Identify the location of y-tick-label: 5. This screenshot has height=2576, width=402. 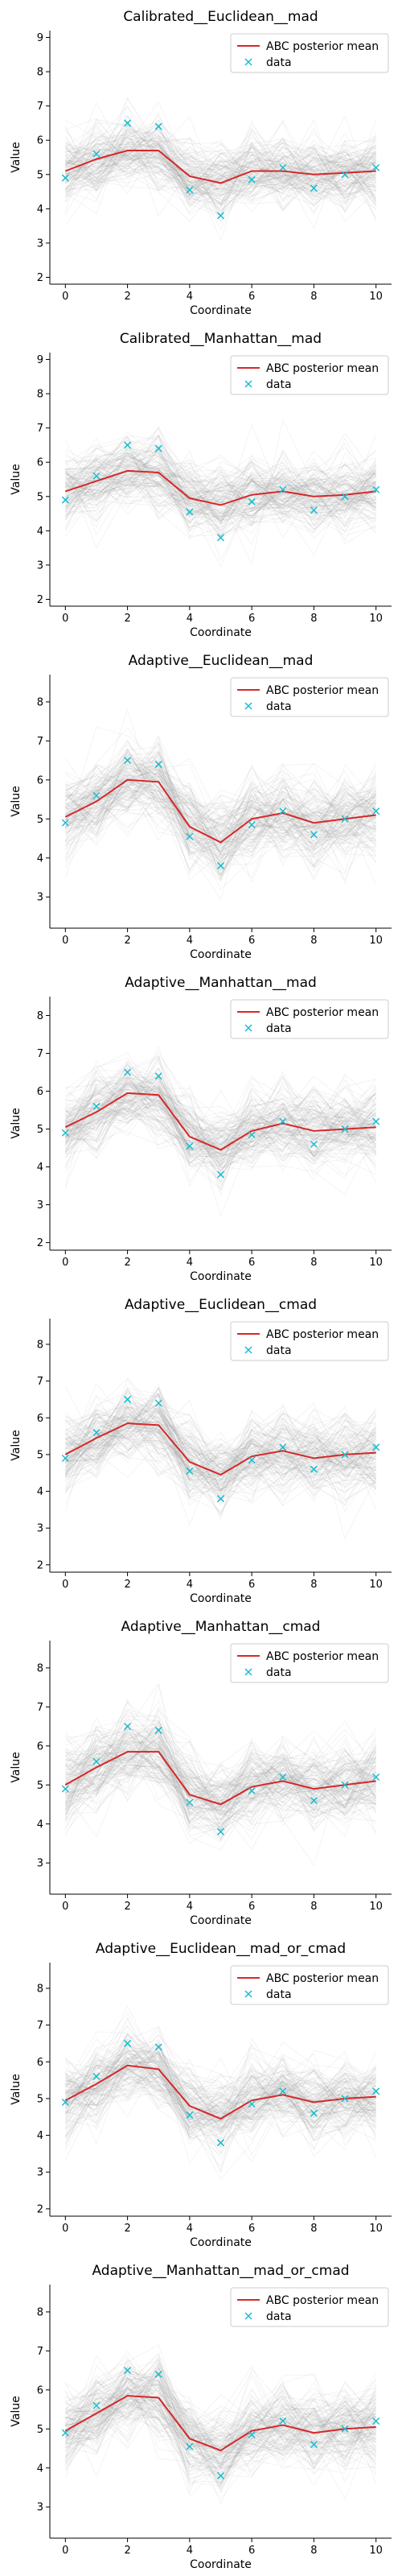
(40, 175).